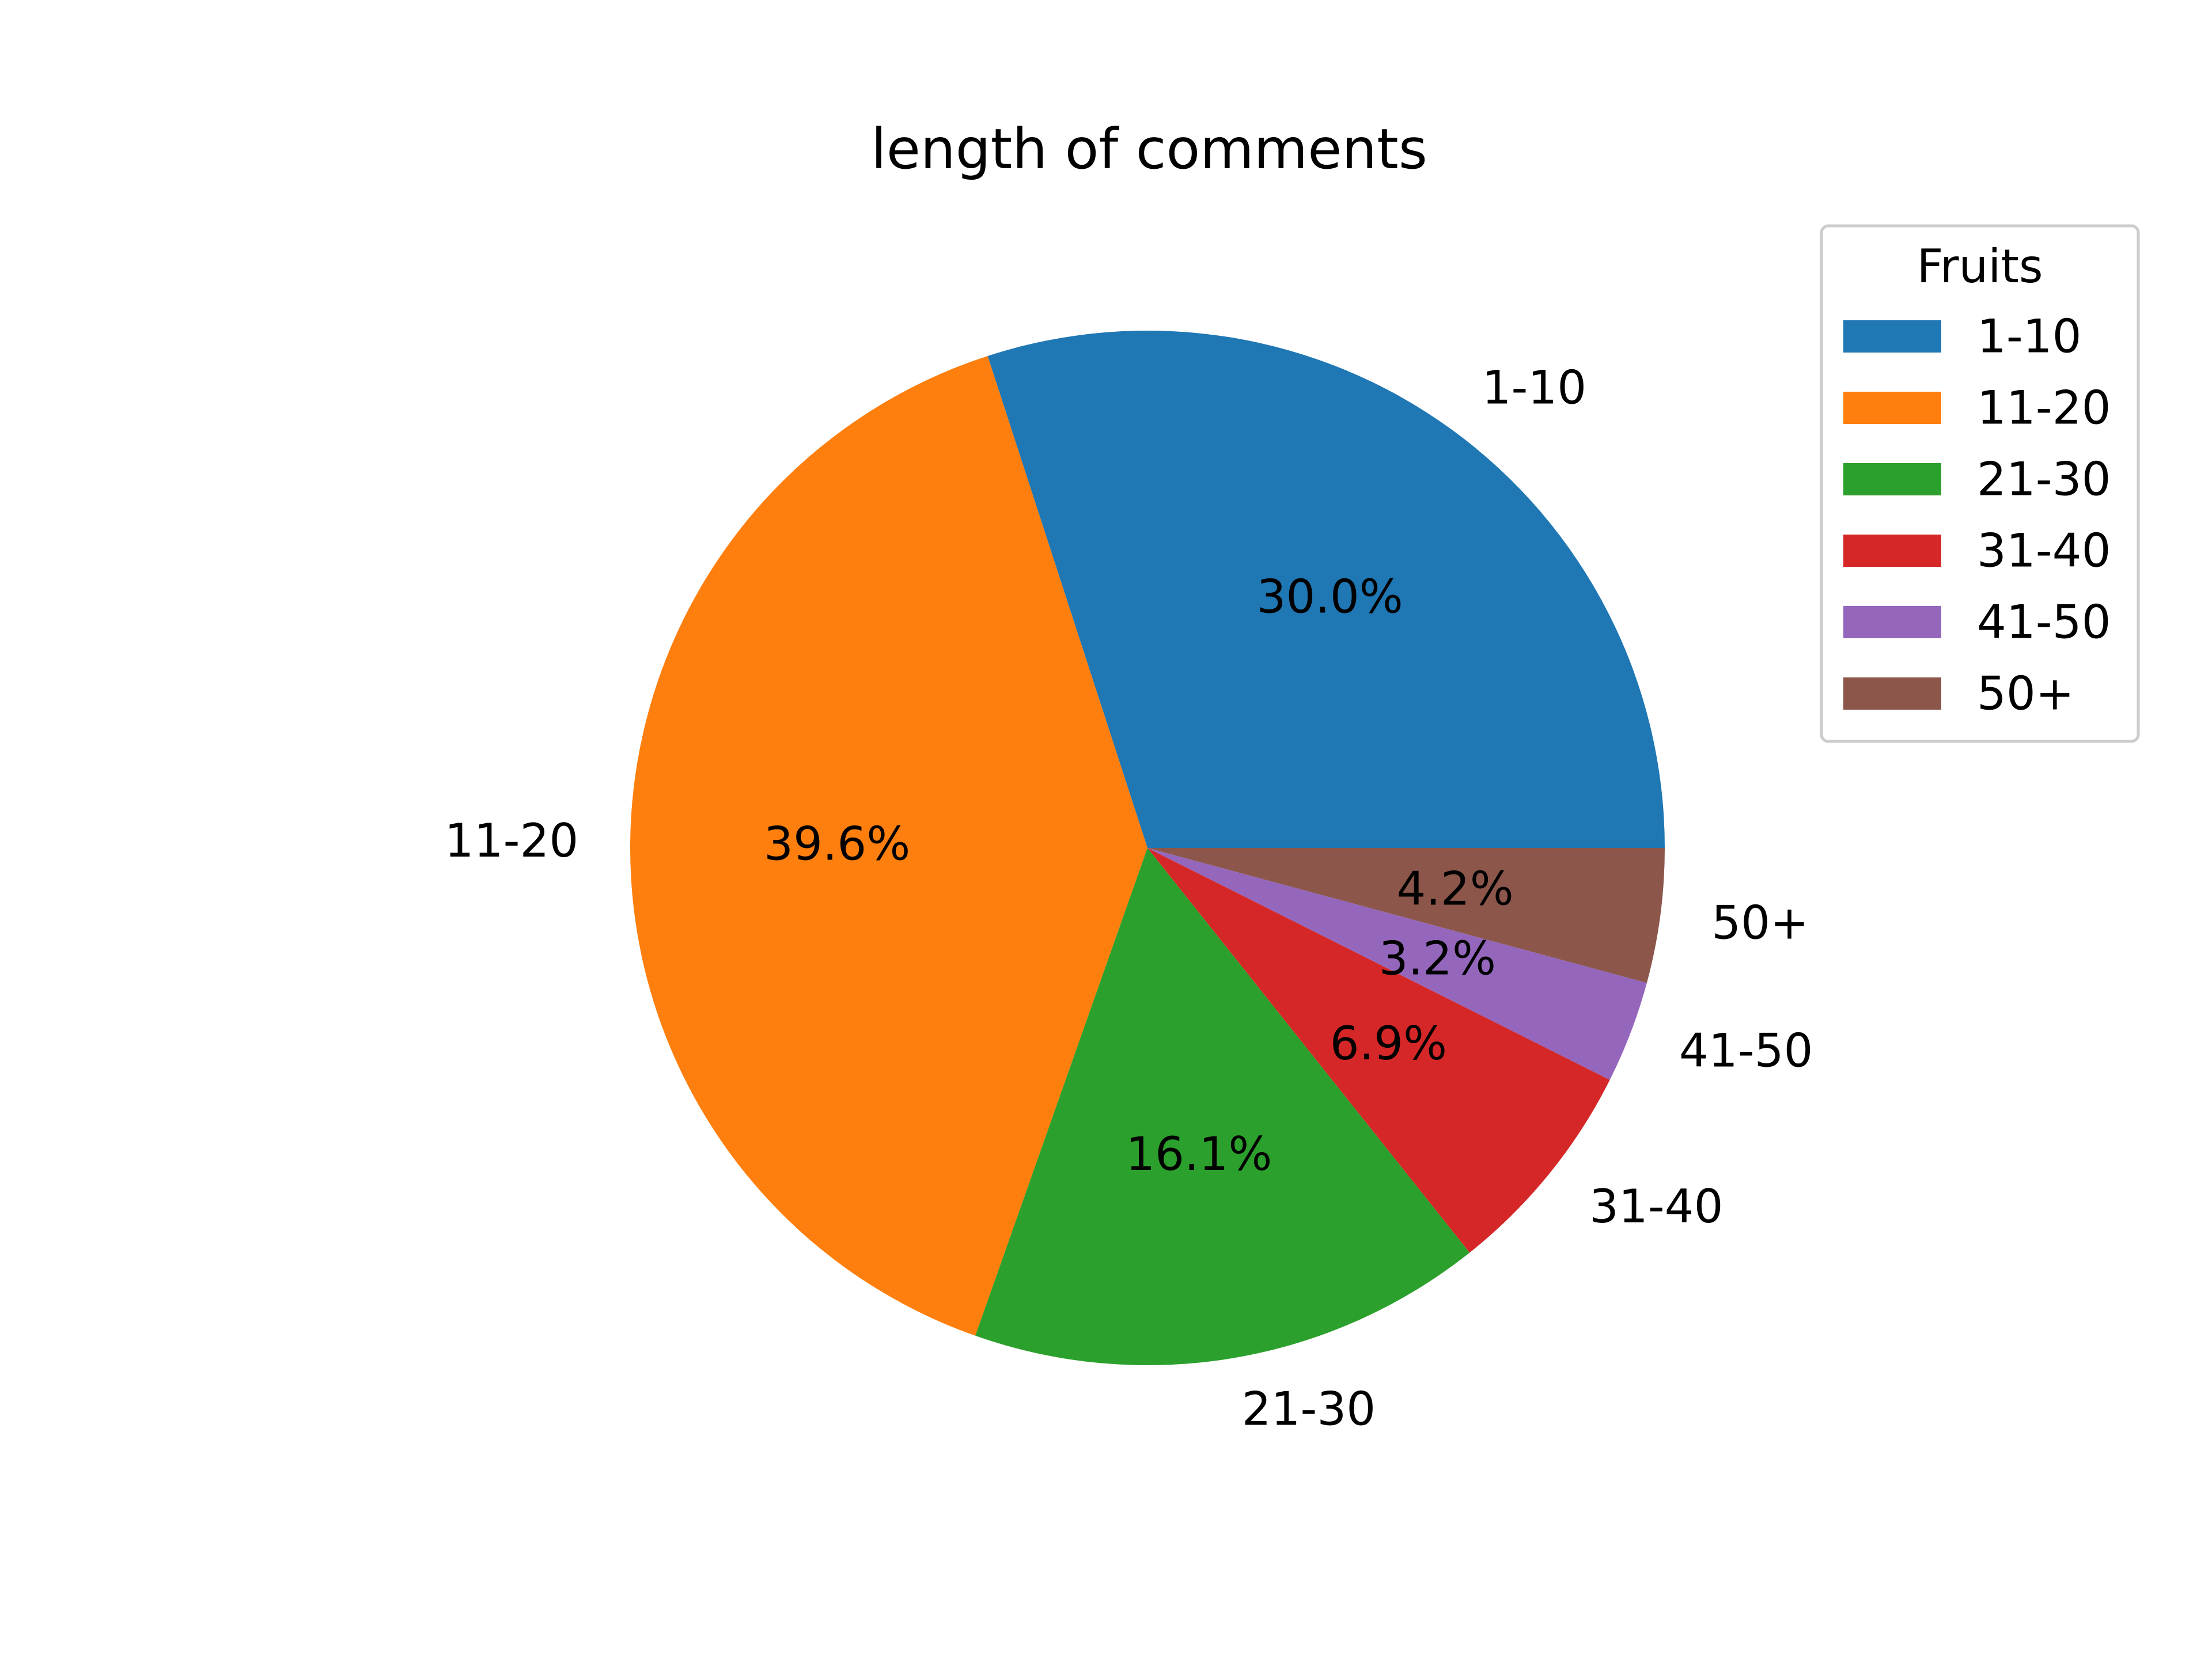 The height and width of the screenshot is (1659, 2212). What do you see at coordinates (1534, 387) in the screenshot?
I see `category-label-1-10: 1-10` at bounding box center [1534, 387].